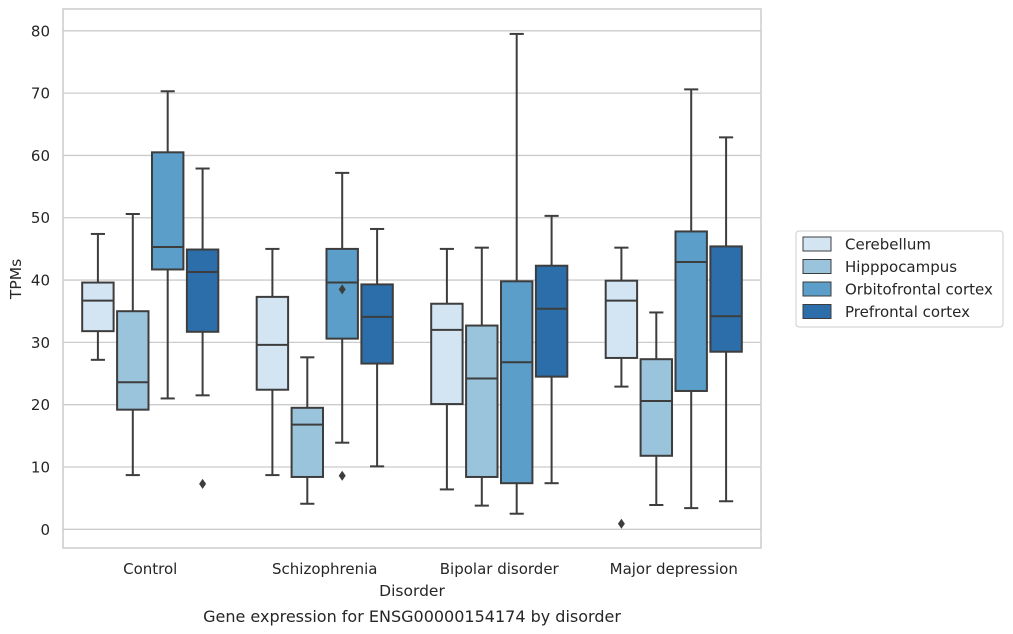  What do you see at coordinates (907, 312) in the screenshot?
I see `legend-label: Prefrontal cortex` at bounding box center [907, 312].